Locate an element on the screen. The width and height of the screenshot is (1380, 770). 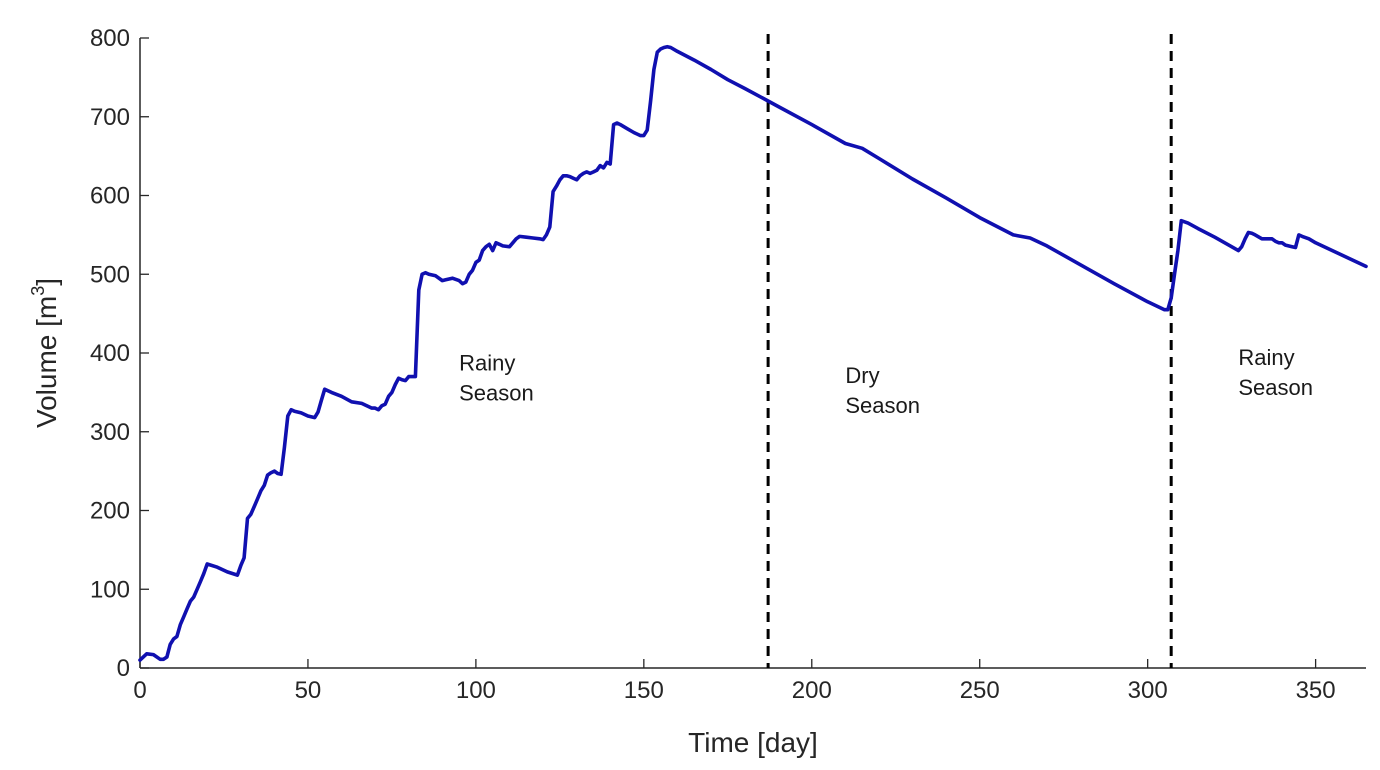
season-annotation: Dry Season is located at coordinates (882, 390).